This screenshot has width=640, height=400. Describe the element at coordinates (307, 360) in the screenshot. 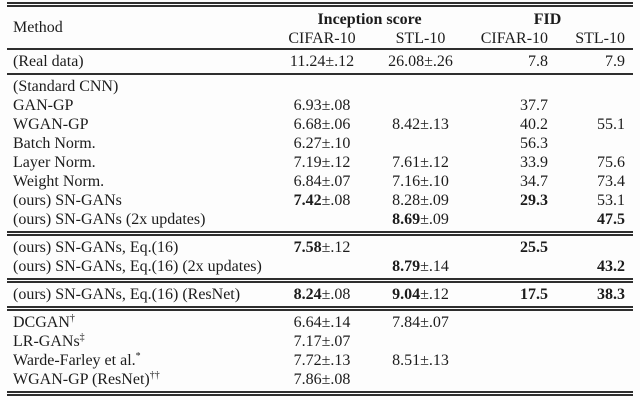

I see `score-value: 7.72` at that location.